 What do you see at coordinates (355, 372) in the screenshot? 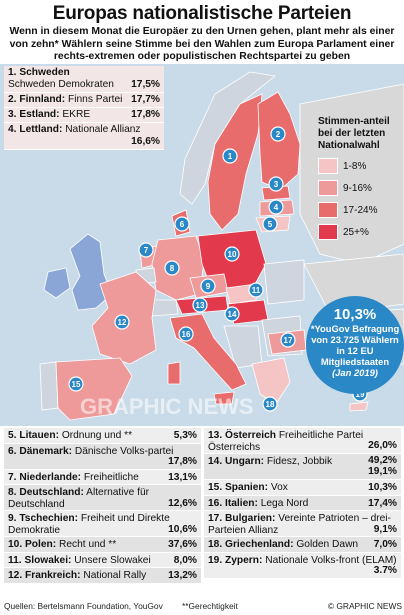
I see `callout-date: (Jan 2019)` at bounding box center [355, 372].